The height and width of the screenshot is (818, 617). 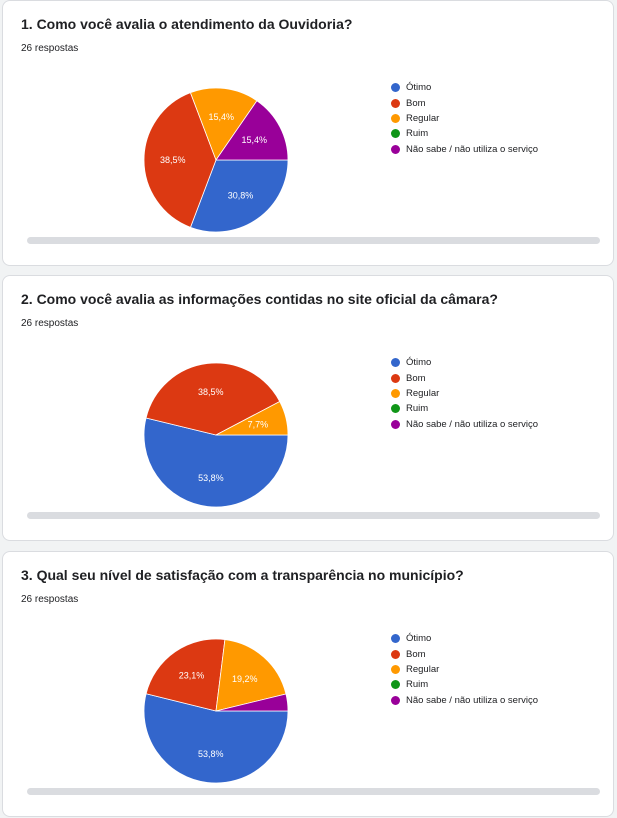 I want to click on data-label: 7,7%, so click(x=258, y=425).